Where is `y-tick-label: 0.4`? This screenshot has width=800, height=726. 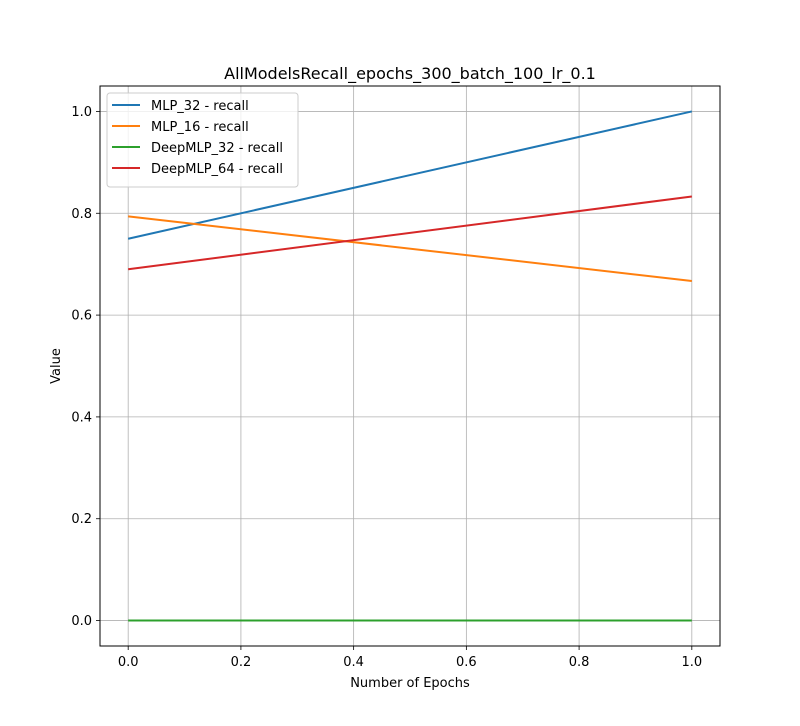 y-tick-label: 0.4 is located at coordinates (81, 417).